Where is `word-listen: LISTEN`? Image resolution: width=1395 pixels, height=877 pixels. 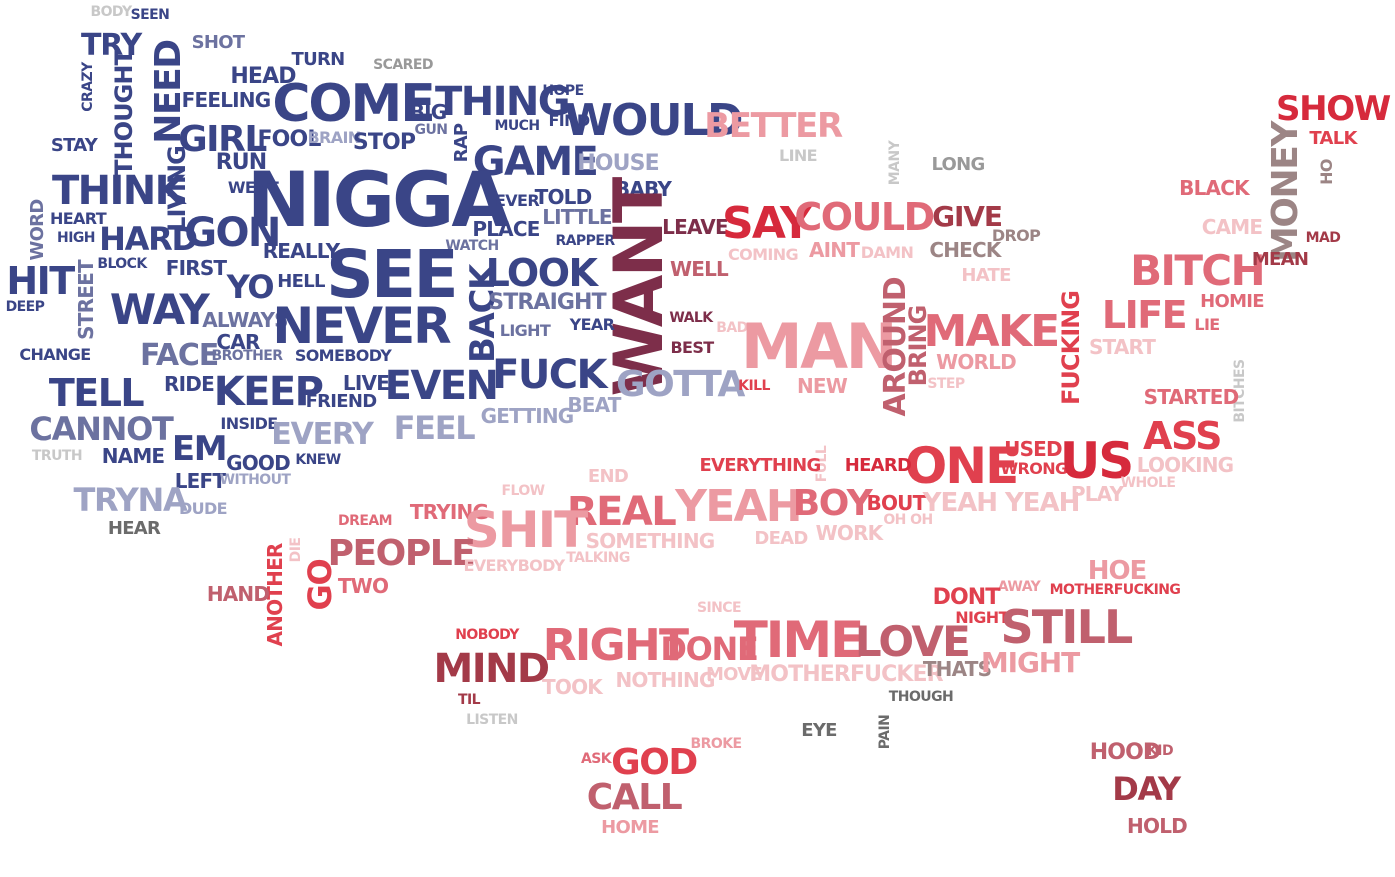 word-listen: LISTEN is located at coordinates (492, 720).